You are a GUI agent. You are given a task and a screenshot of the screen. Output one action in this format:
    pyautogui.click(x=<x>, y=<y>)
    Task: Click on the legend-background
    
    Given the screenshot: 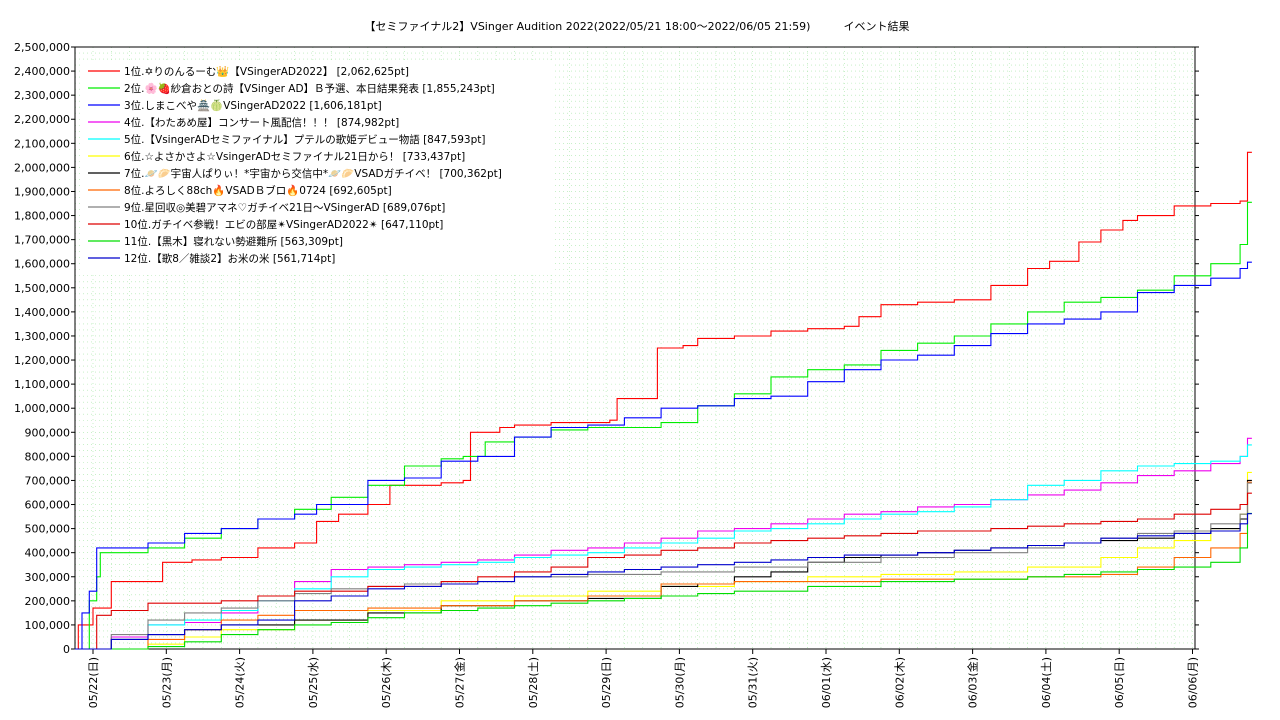 What is the action you would take?
    pyautogui.click(x=317, y=166)
    